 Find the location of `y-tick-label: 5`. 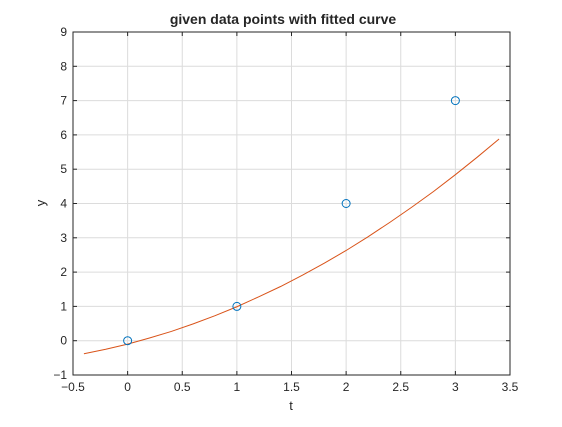

y-tick-label: 5 is located at coordinates (63, 169).